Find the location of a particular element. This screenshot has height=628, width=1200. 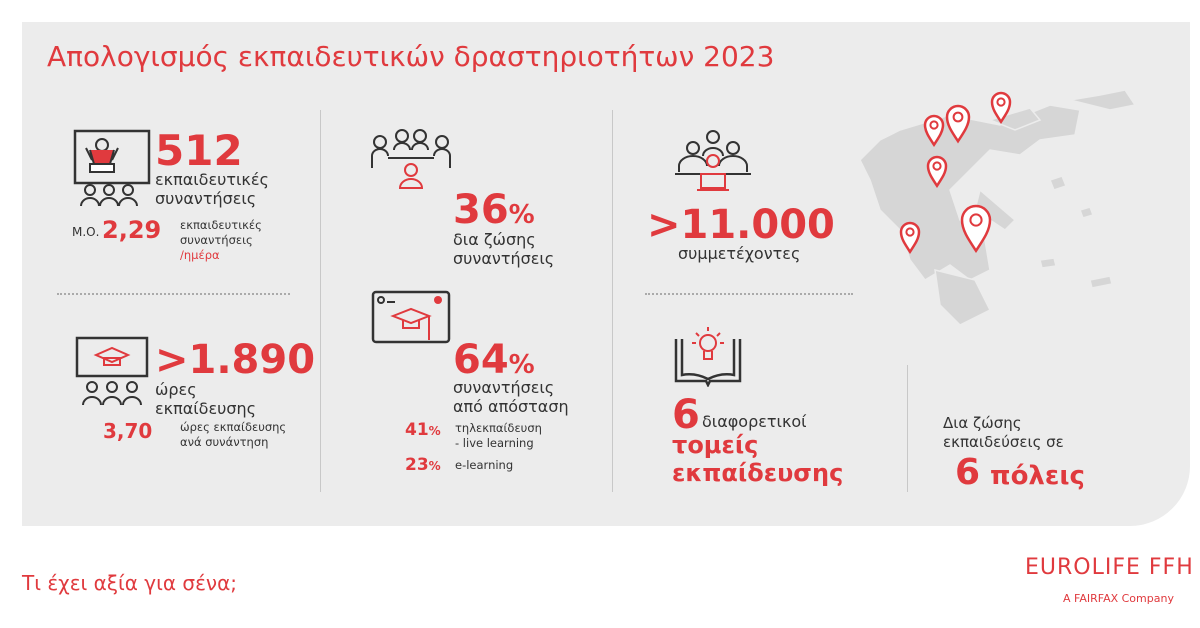

live-learning-value: 41% is located at coordinates (423, 430).